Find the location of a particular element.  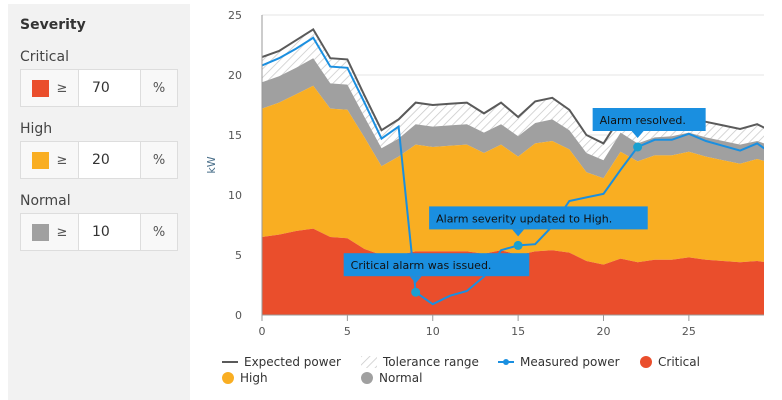

x-tick-label: 15 is located at coordinates (518, 331).